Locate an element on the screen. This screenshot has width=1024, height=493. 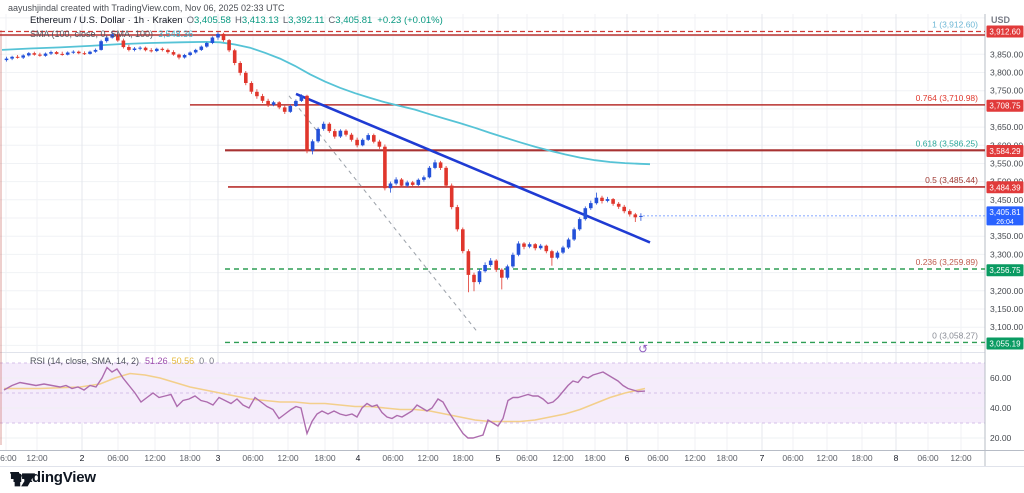
rsi-plot is located at coordinates (324, 402).